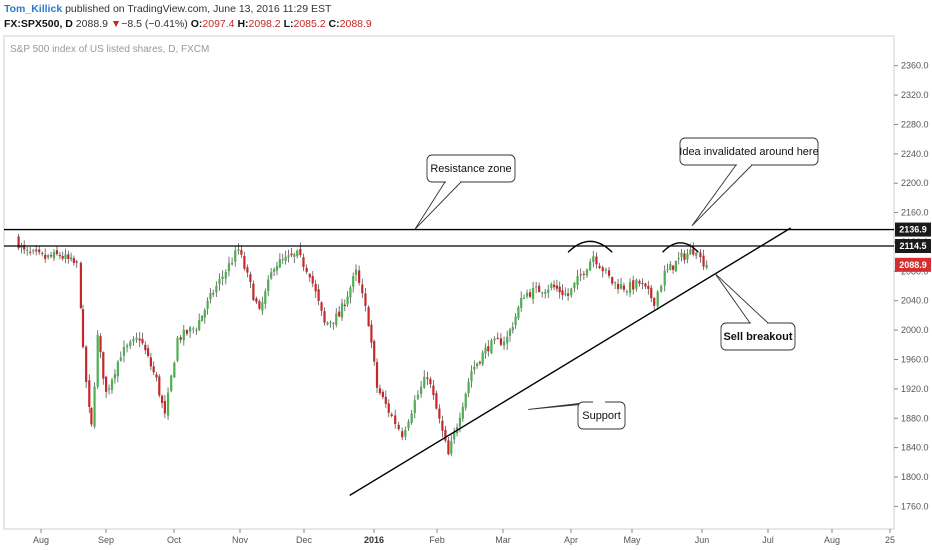 Image resolution: width=932 pixels, height=550 pixels. I want to click on price-badge, so click(913, 229).